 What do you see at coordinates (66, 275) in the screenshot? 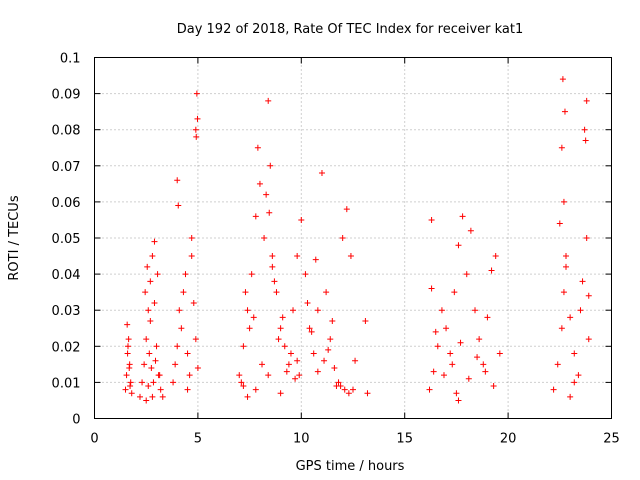
I see `y-tick-label: 0.04` at bounding box center [66, 275].